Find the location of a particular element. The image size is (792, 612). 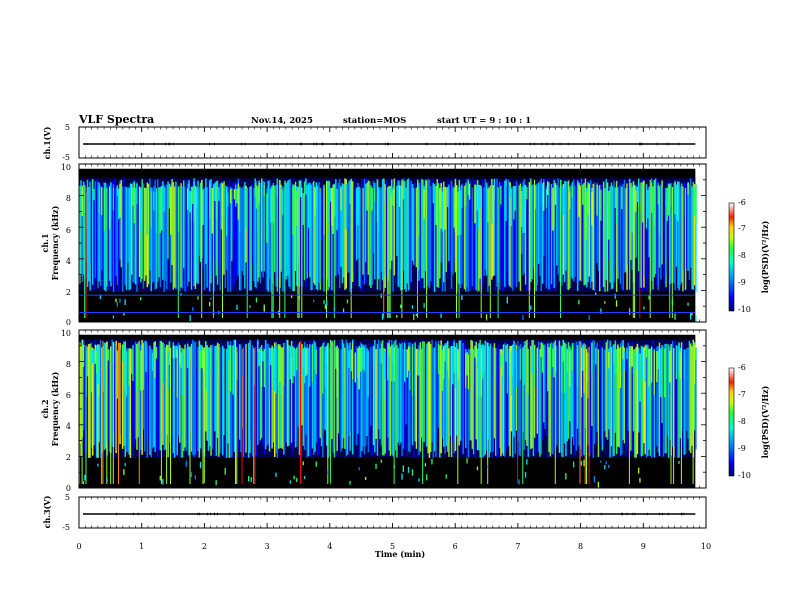

ch1-ytick-10: 10 is located at coordinates (66, 167).